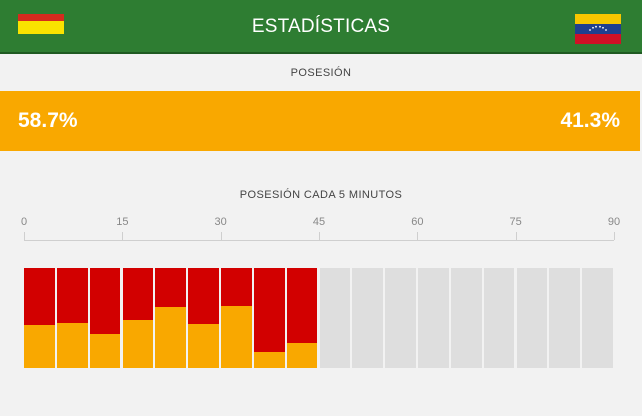 The image size is (642, 416). Describe the element at coordinates (515, 222) in the screenshot. I see `tick-label: 75` at that location.